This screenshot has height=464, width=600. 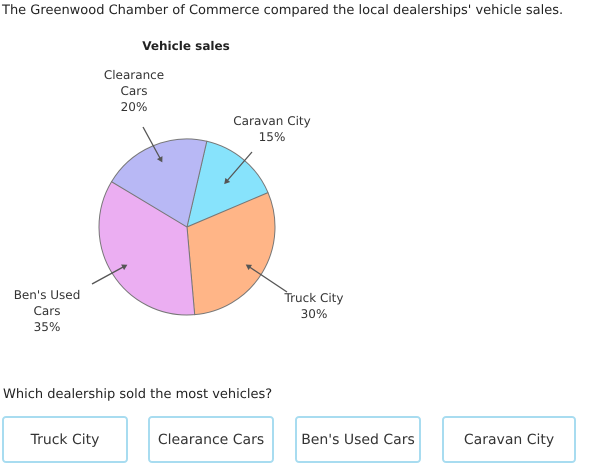 I want to click on text: Which dealership sold the most vehicles?, so click(x=137, y=394).